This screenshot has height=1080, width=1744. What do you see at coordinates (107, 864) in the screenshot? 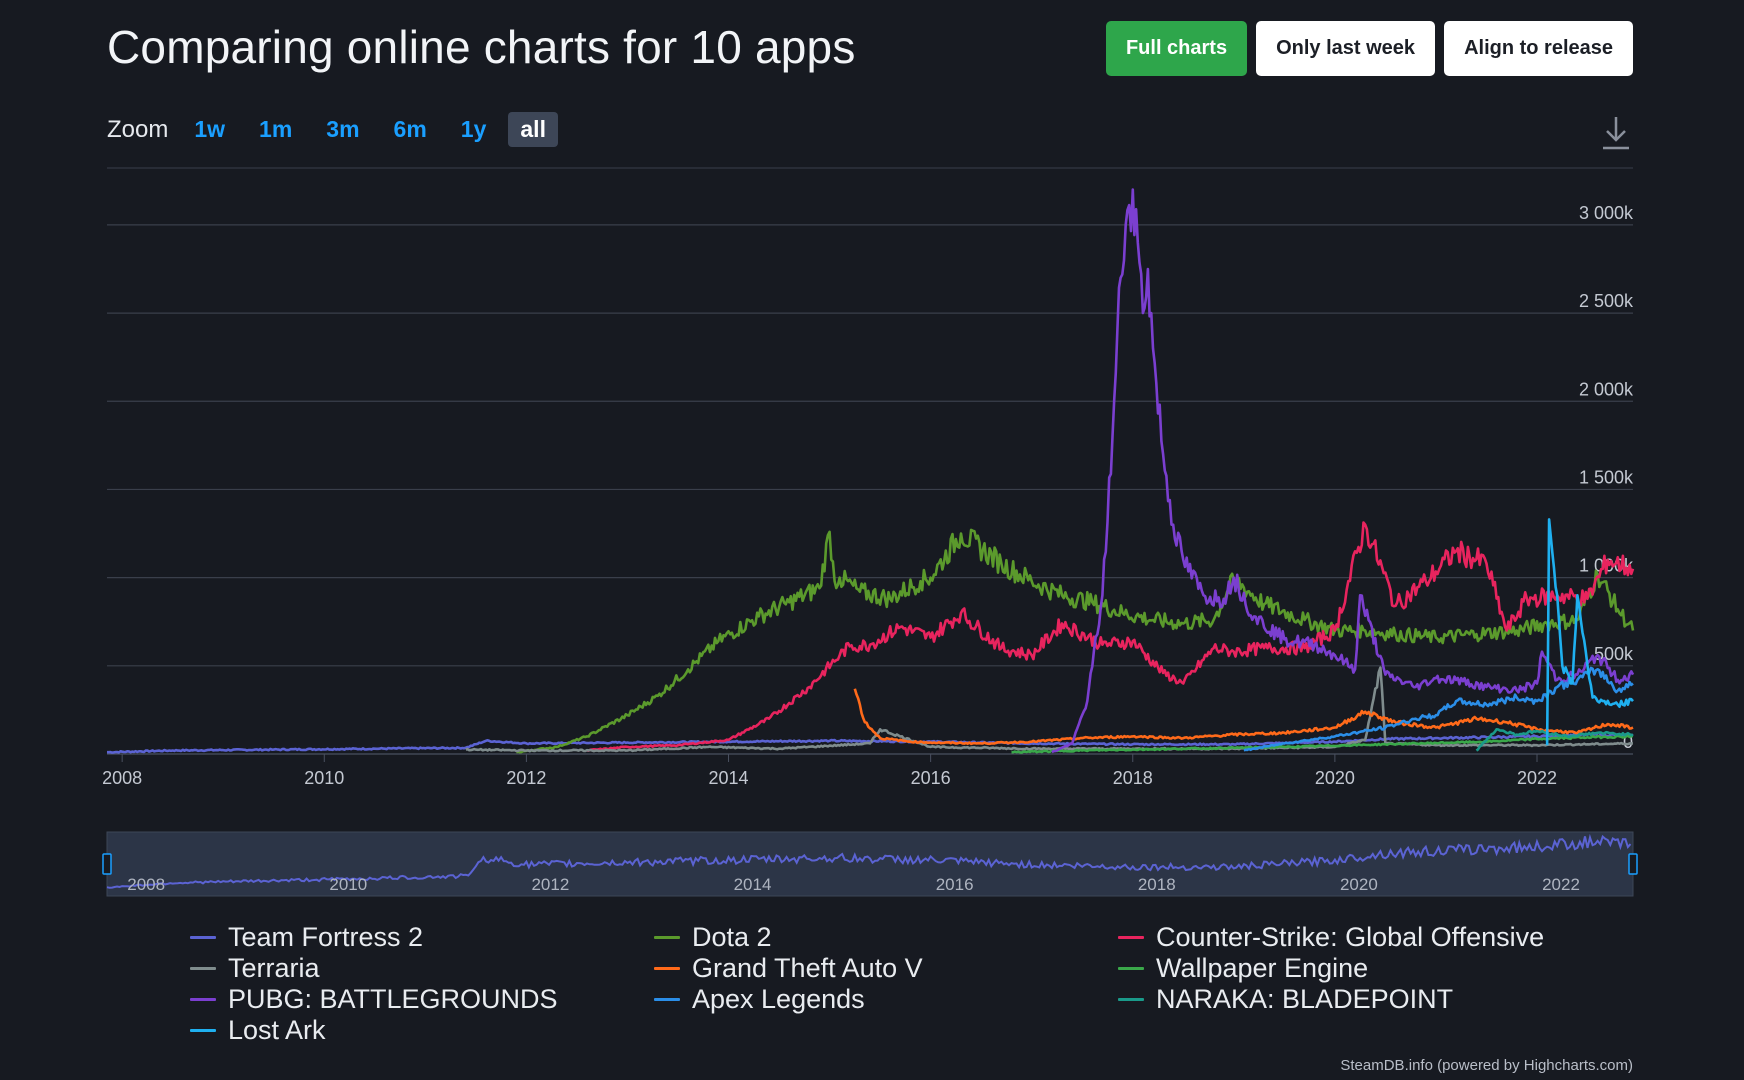
I see `navigator-left-handle` at bounding box center [107, 864].